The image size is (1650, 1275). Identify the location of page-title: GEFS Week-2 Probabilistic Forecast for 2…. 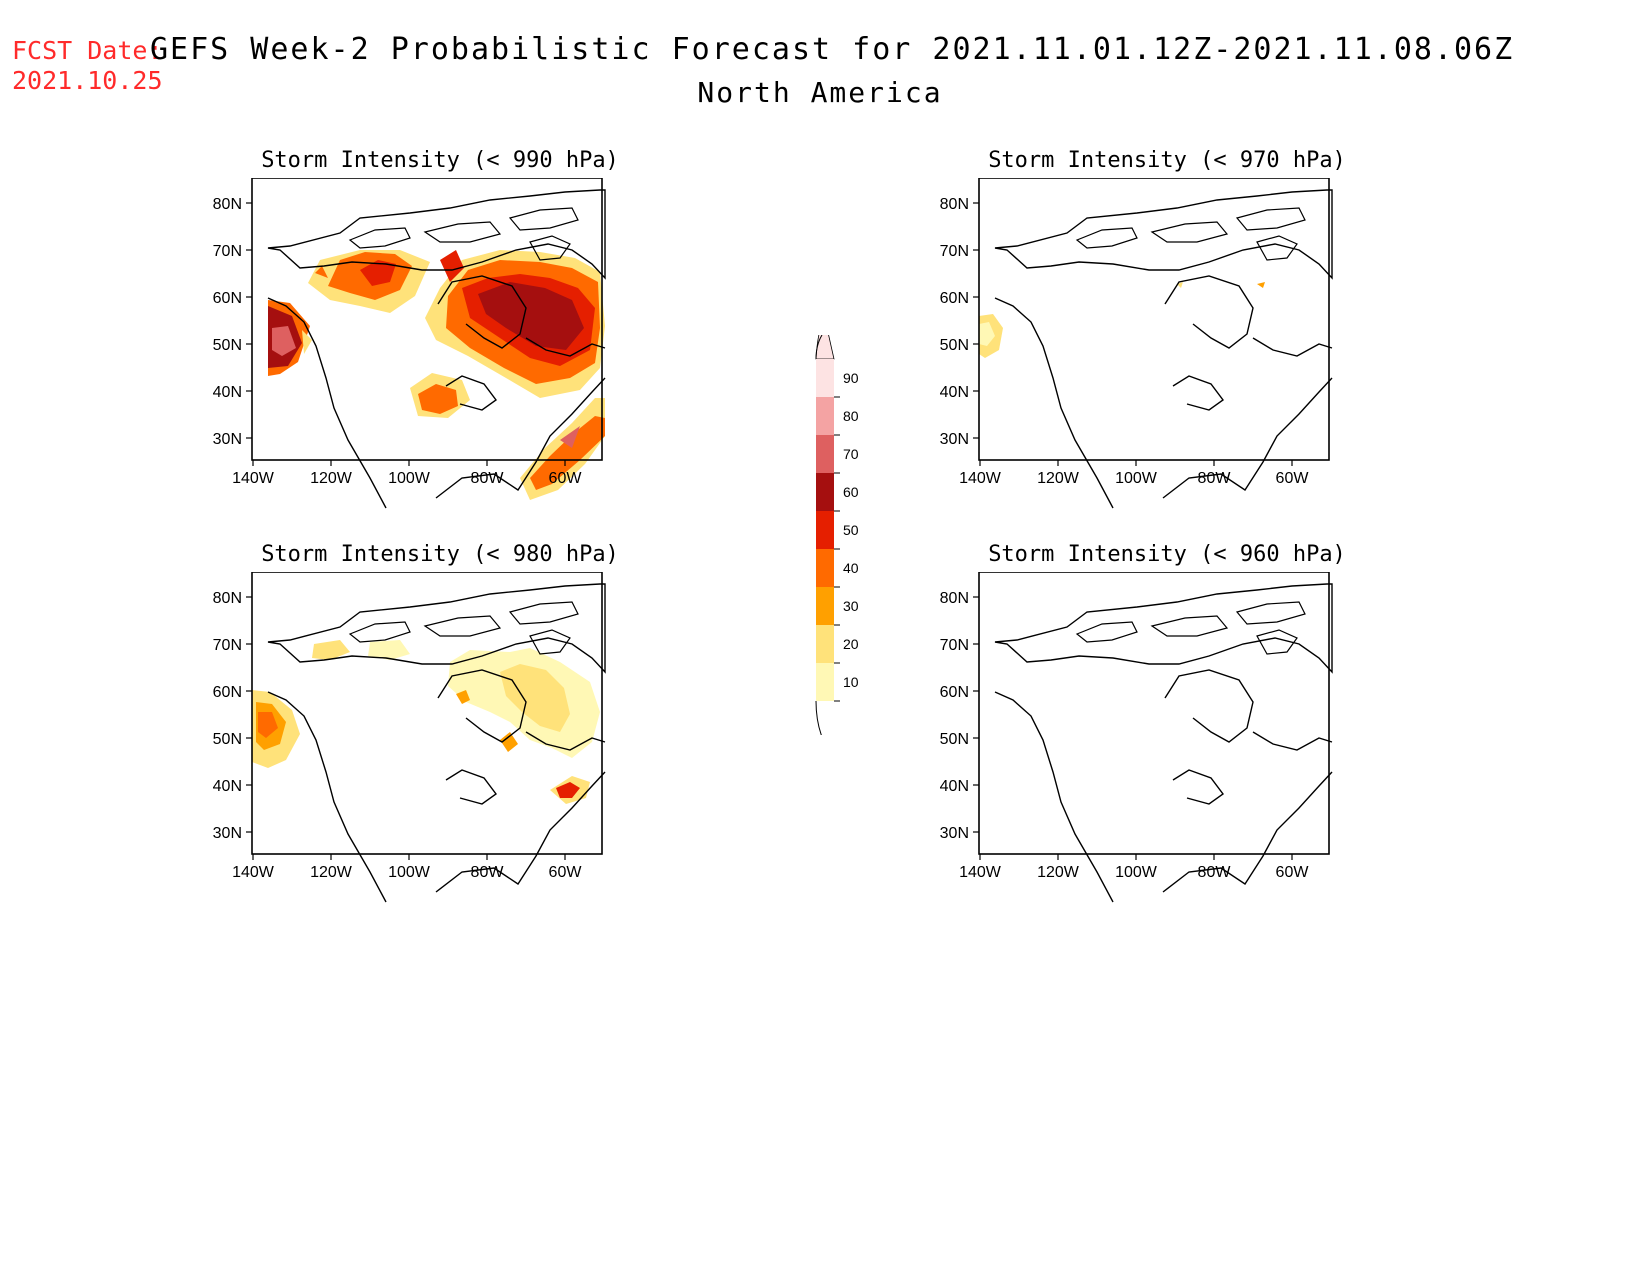
(832, 49).